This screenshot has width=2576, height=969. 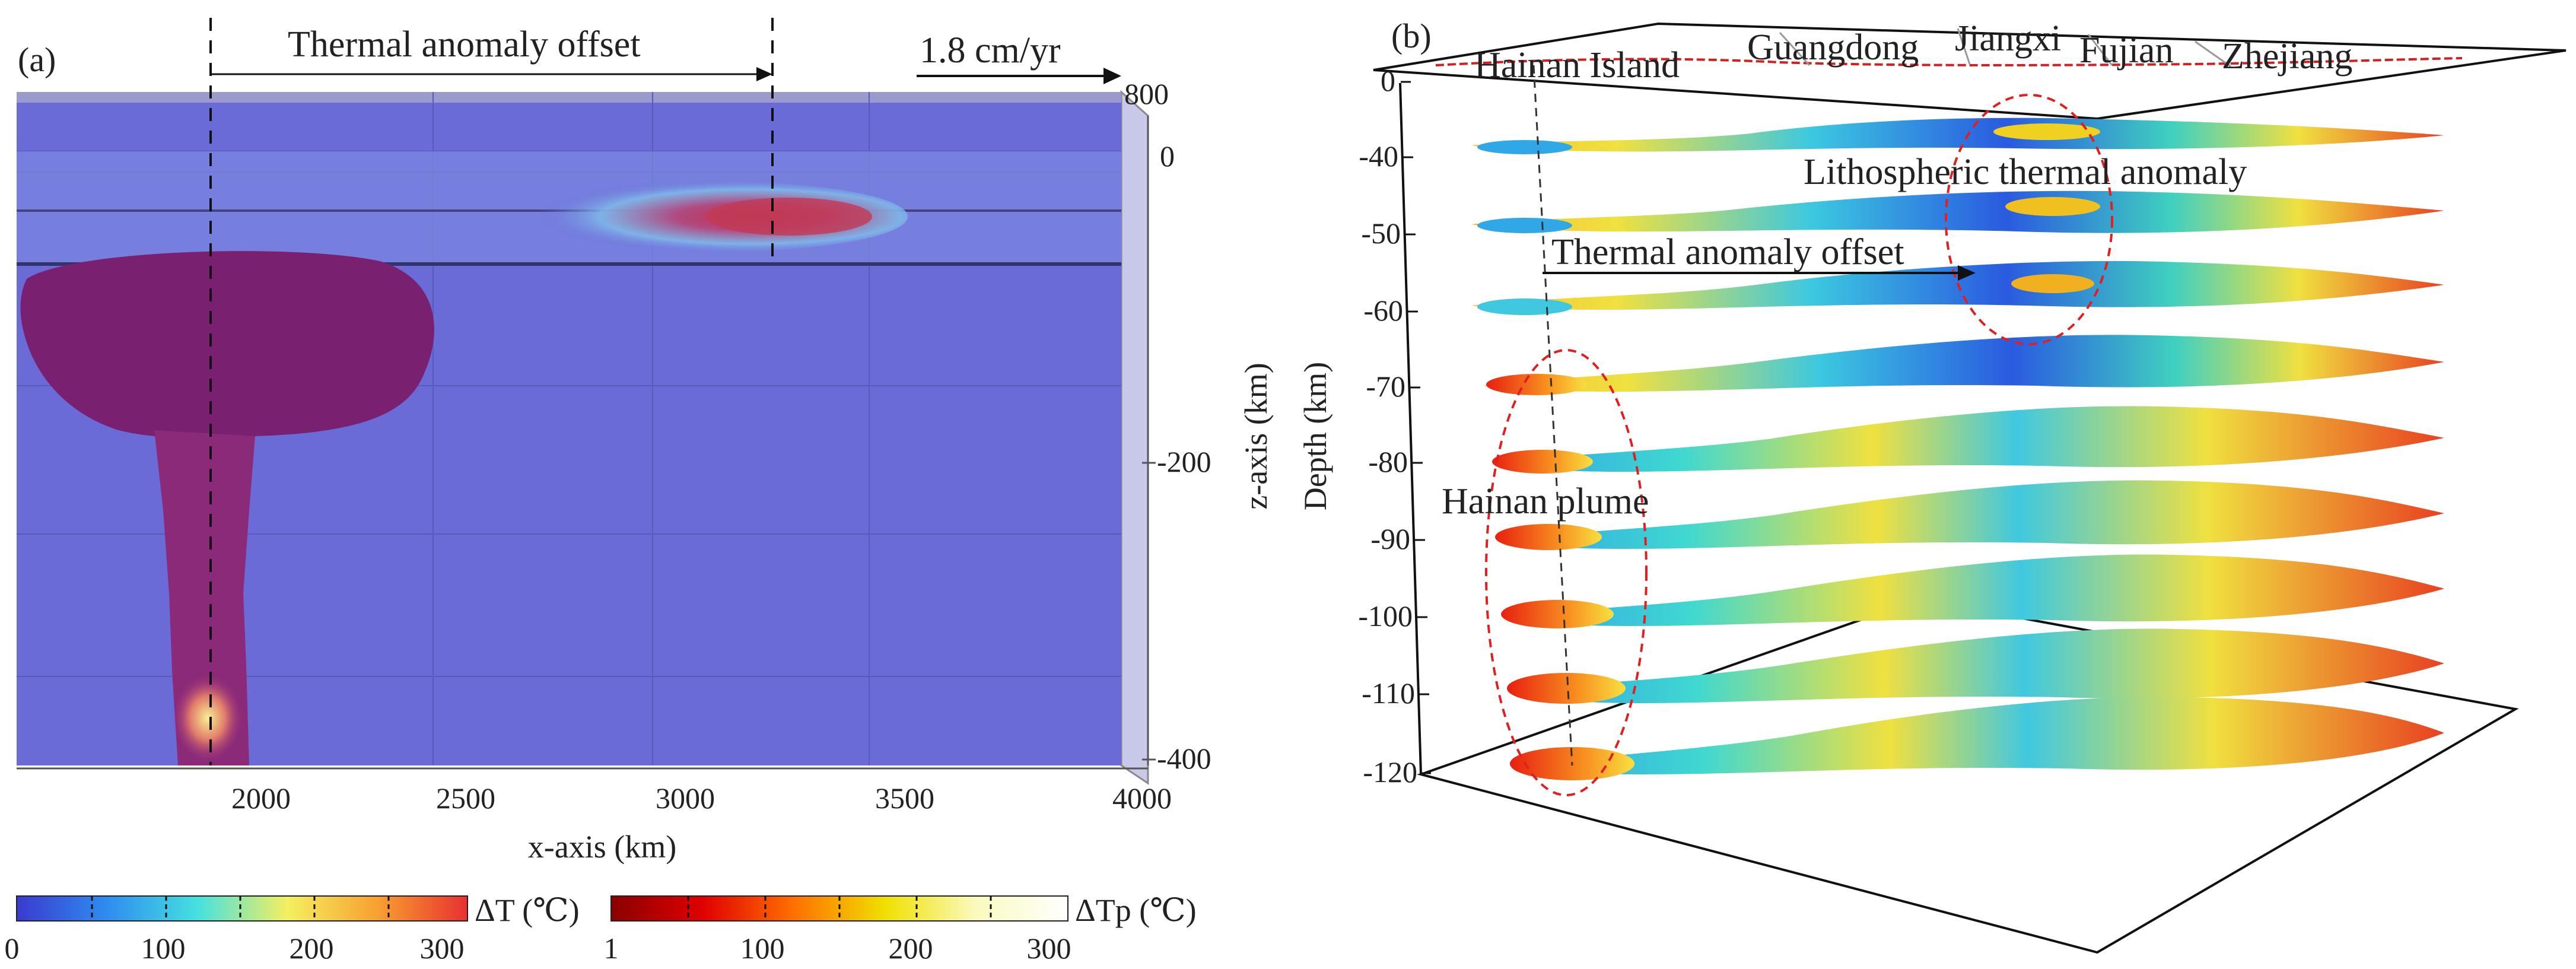 I want to click on z-tick: -400, so click(x=1184, y=758).